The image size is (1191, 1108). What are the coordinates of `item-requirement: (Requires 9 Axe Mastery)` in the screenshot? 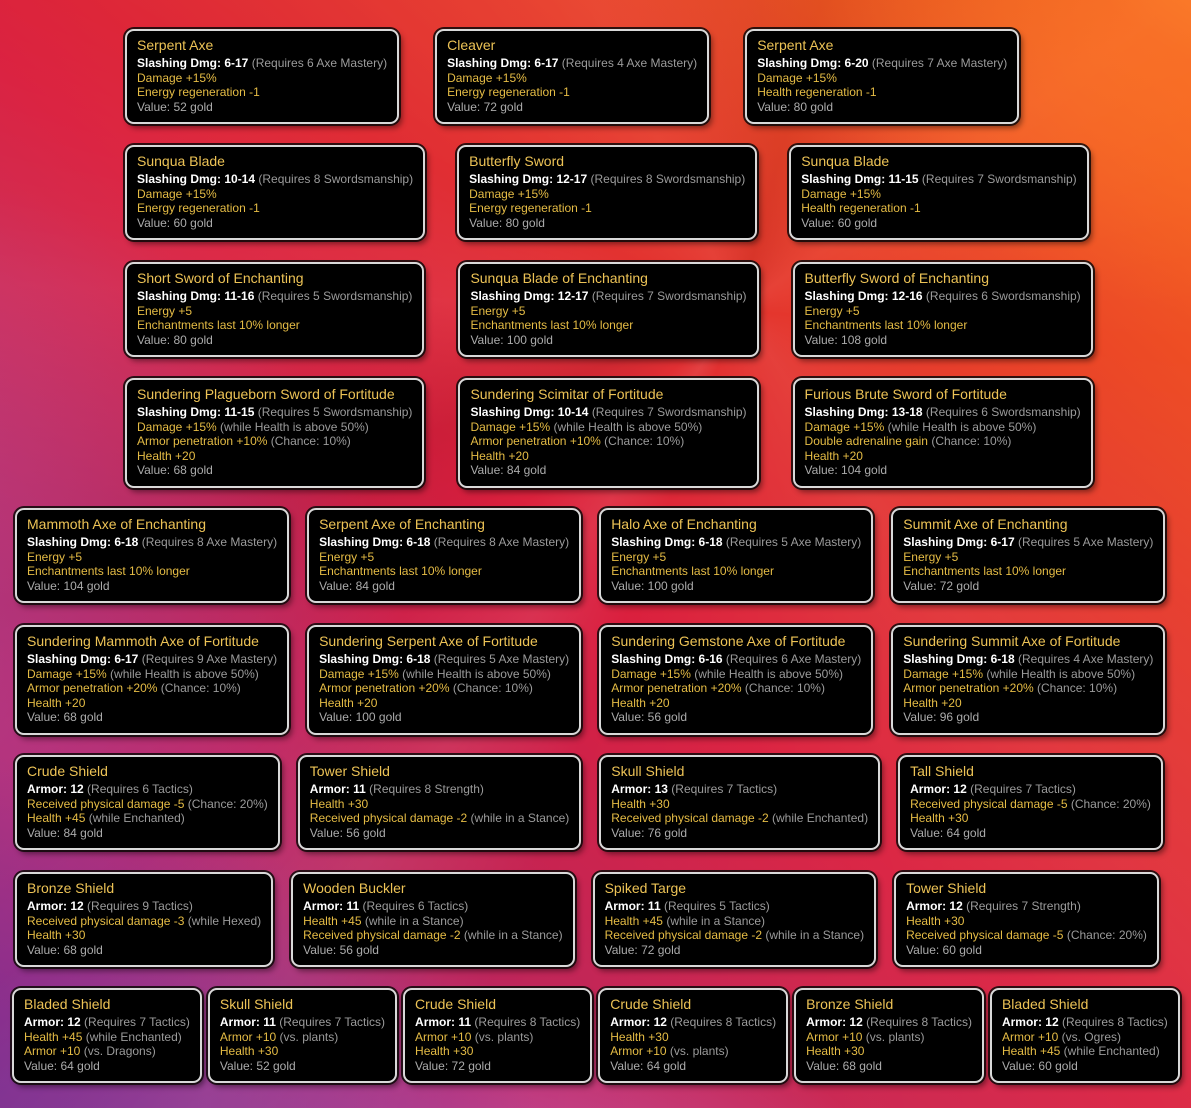 It's located at (209, 659).